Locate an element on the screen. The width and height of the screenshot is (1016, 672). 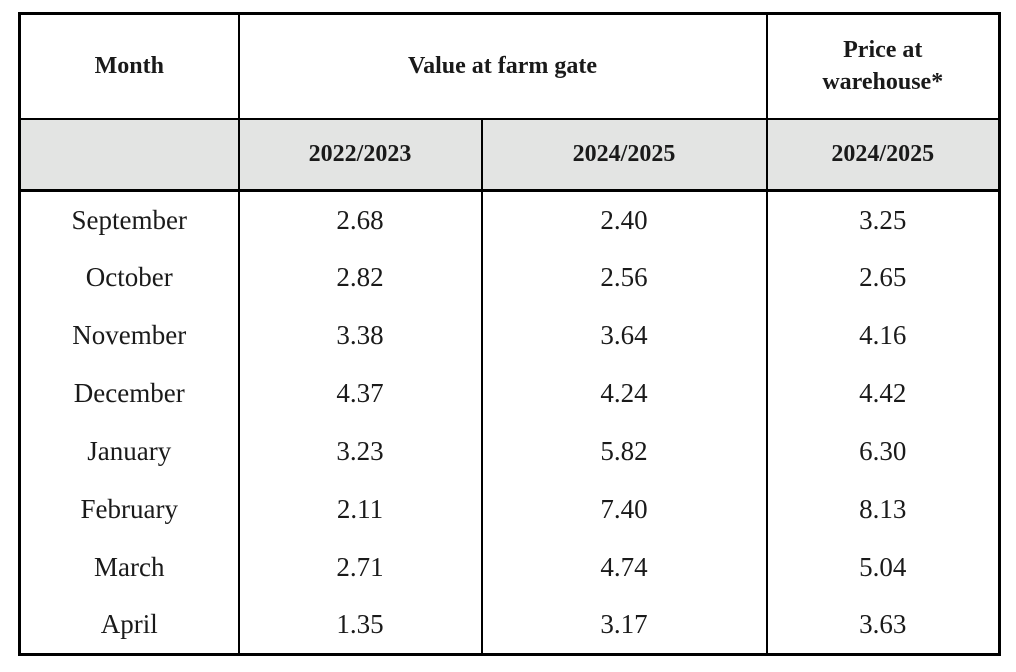
table-row: September 2.68 2.40 3.25 is located at coordinates (509, 219).